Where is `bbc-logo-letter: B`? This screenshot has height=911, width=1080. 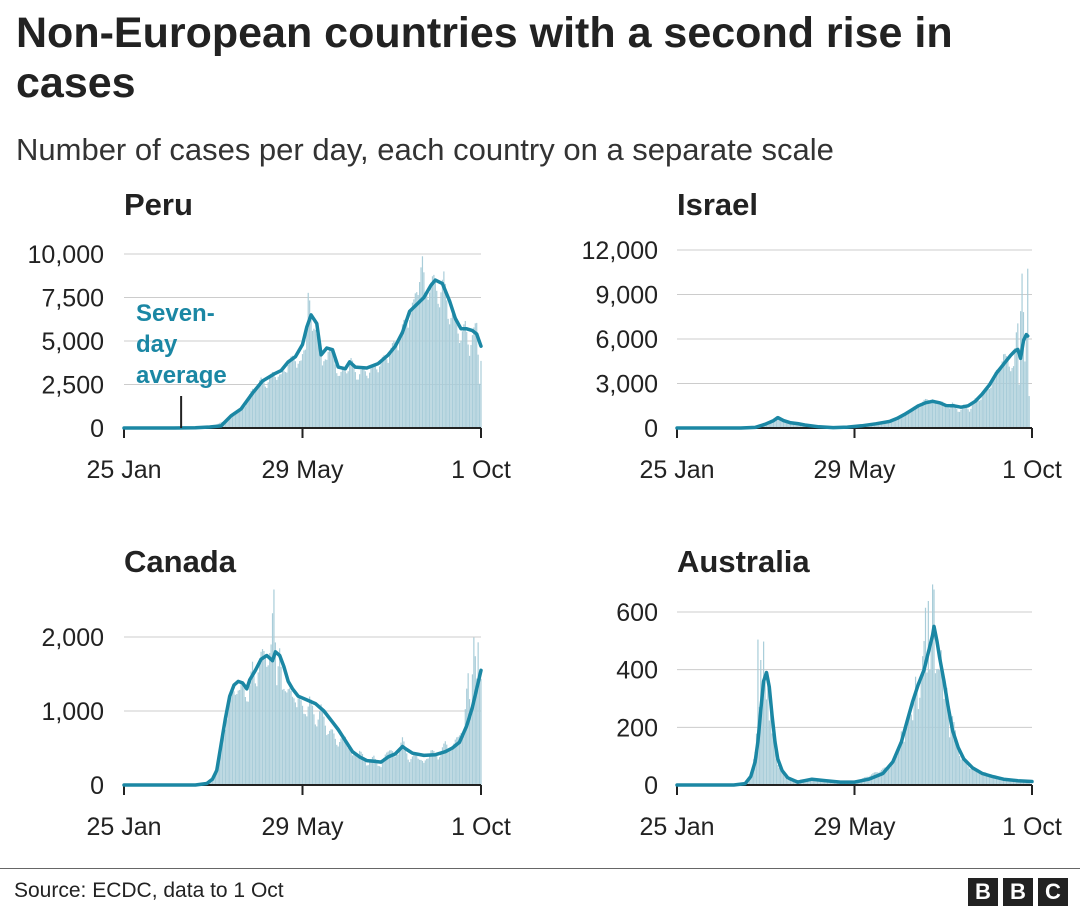
bbc-logo-letter: B is located at coordinates (983, 892).